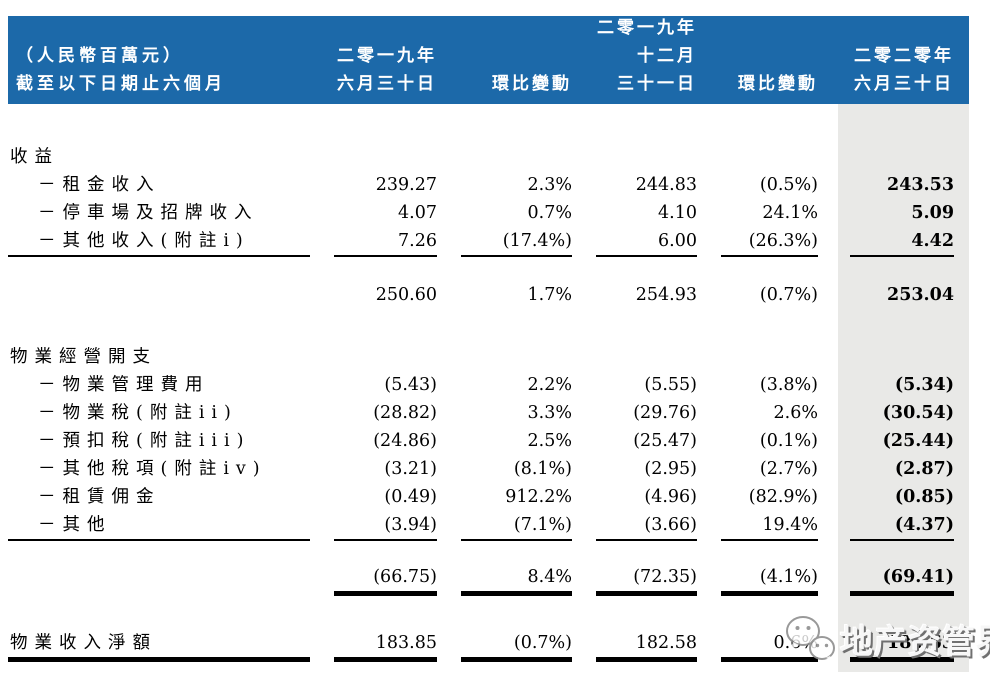 This screenshot has width=990, height=686. I want to click on value-2019dec: 182.58, so click(646, 647).